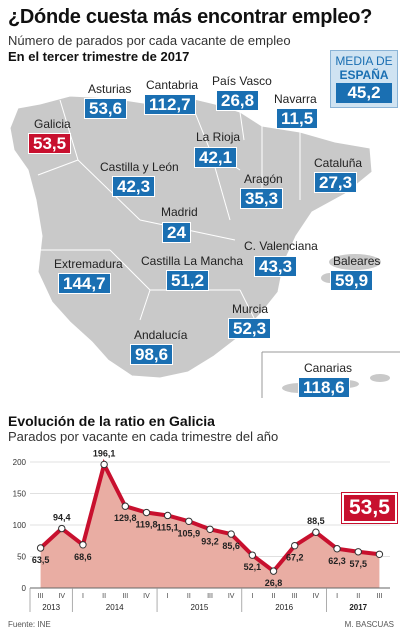  Describe the element at coordinates (188, 280) in the screenshot. I see `region-value-castilla-la-mancha: 51,2` at that location.